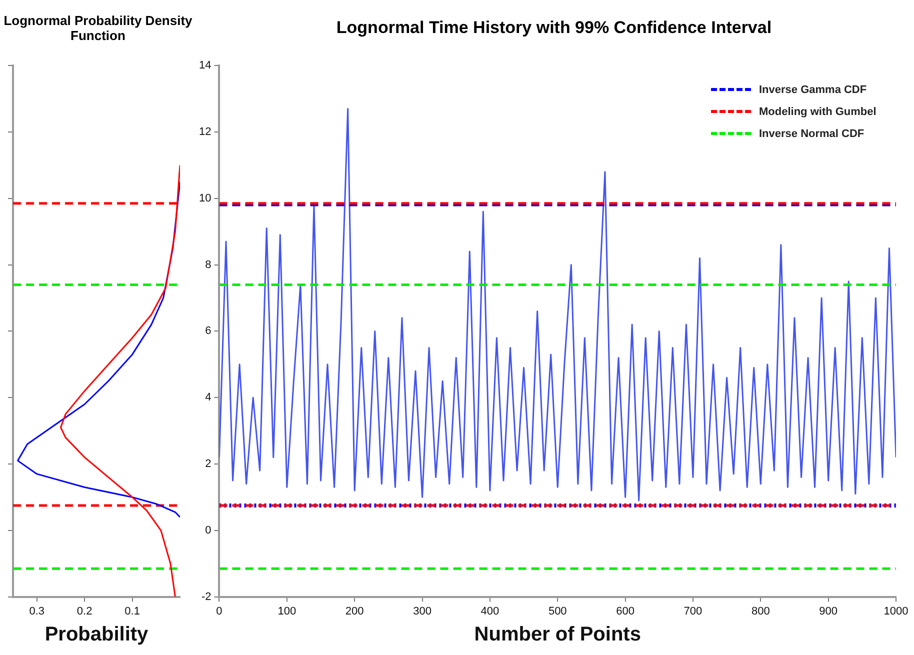 The width and height of the screenshot is (914, 655). What do you see at coordinates (84, 611) in the screenshot?
I see `x-tick-label: 0.2` at bounding box center [84, 611].